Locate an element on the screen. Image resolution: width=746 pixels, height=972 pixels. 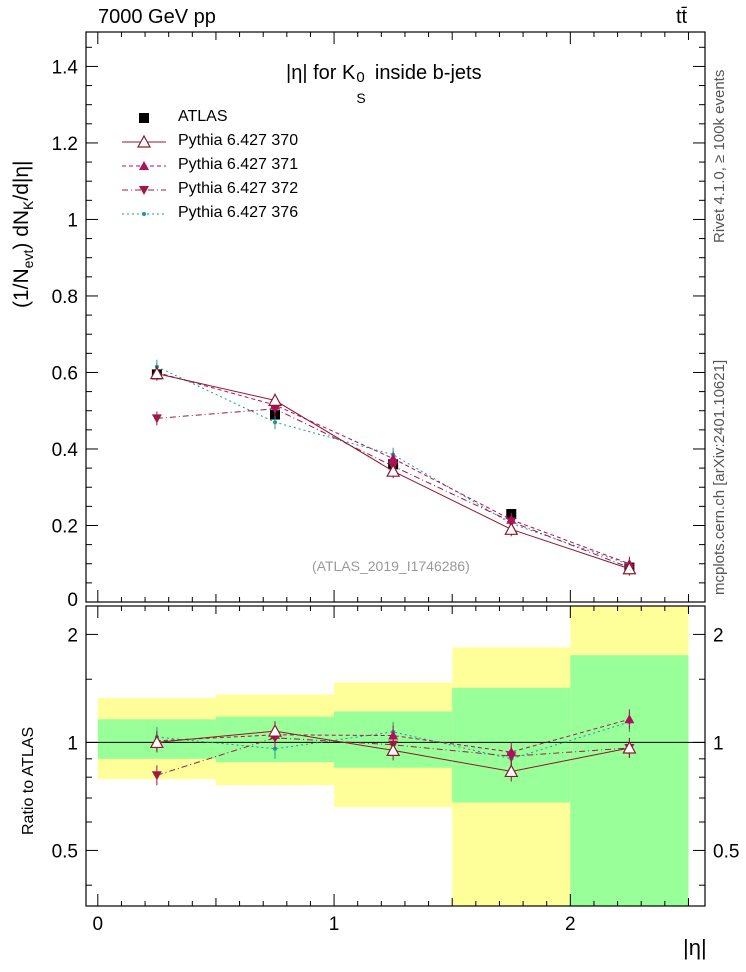
y-tick-label: 0.6 is located at coordinates (65, 373).